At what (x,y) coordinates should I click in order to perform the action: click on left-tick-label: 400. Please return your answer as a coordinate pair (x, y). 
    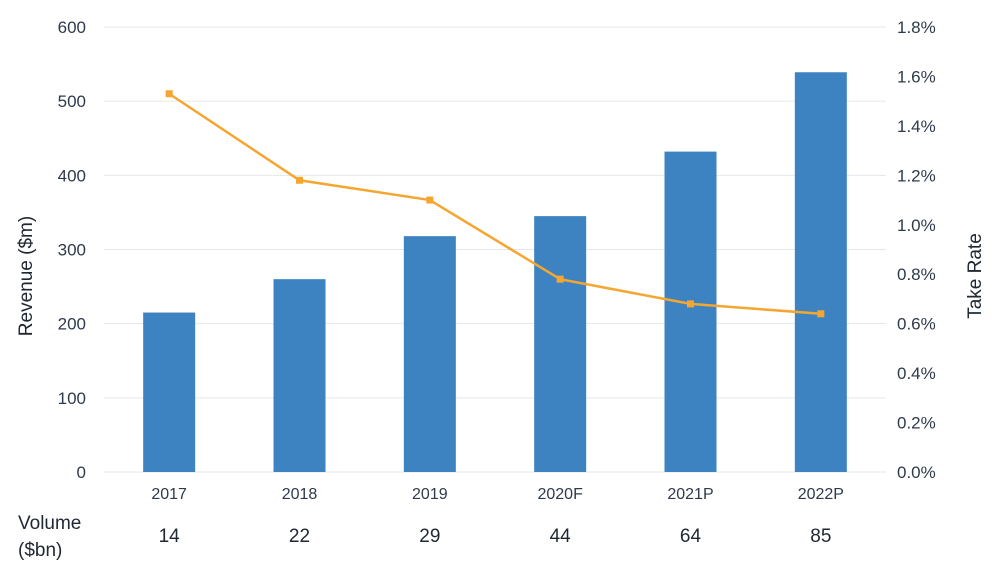
    Looking at the image, I should click on (72, 175).